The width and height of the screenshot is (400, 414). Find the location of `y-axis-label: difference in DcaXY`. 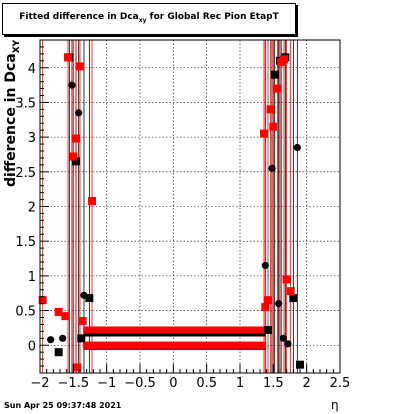

y-axis-label: difference in DcaXY is located at coordinates (12, 113).